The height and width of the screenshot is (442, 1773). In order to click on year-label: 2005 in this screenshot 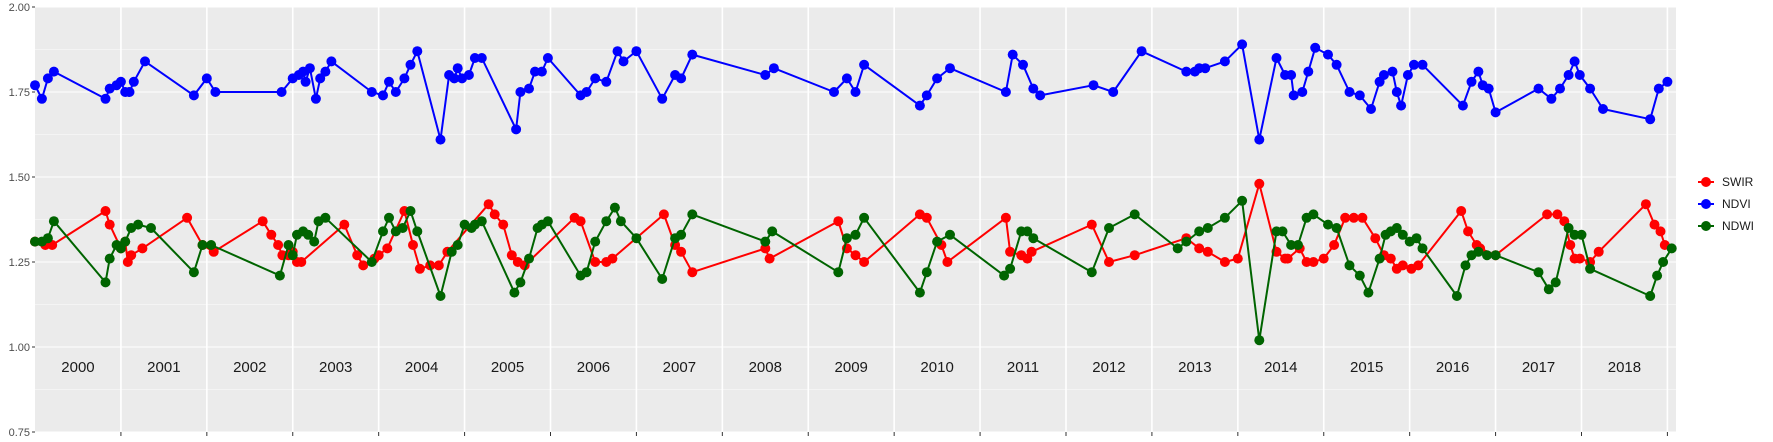, I will do `click(507, 367)`.